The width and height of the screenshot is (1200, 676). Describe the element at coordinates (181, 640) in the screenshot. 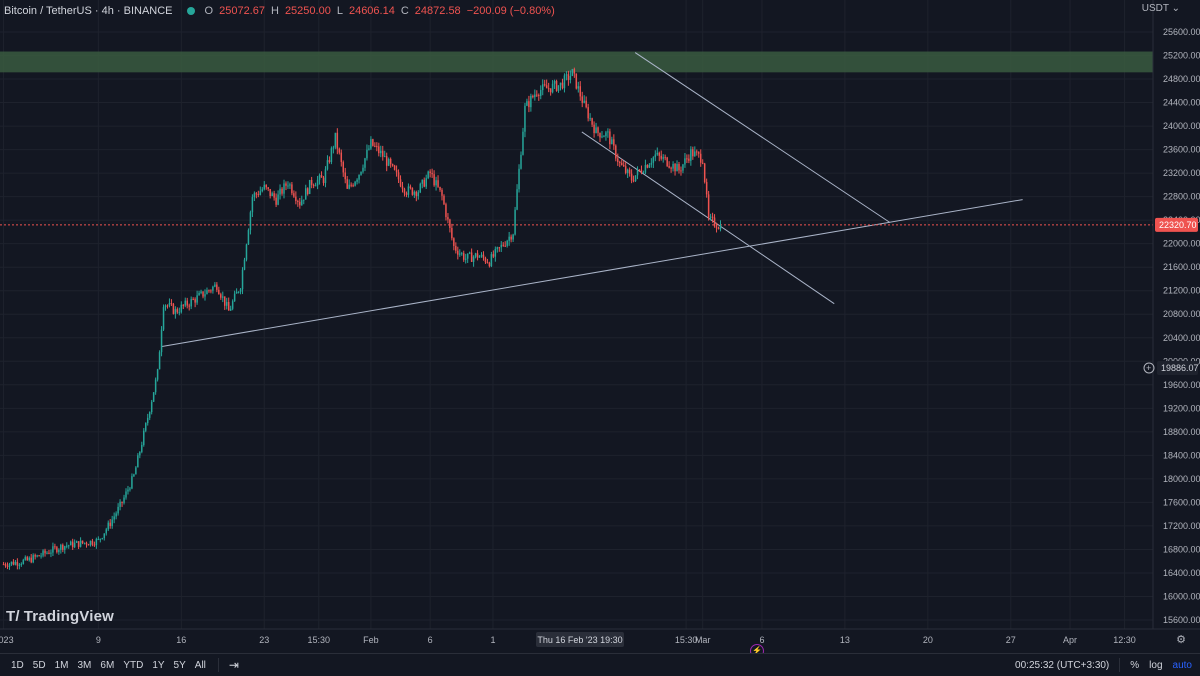

I see `time-tick-label: 16` at that location.